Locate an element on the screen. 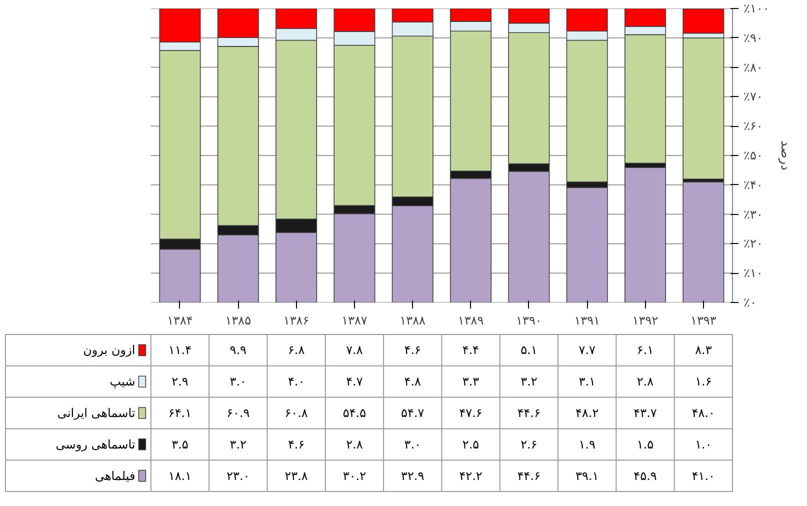  y-tick-label: ٪۰ is located at coordinates (750, 303).